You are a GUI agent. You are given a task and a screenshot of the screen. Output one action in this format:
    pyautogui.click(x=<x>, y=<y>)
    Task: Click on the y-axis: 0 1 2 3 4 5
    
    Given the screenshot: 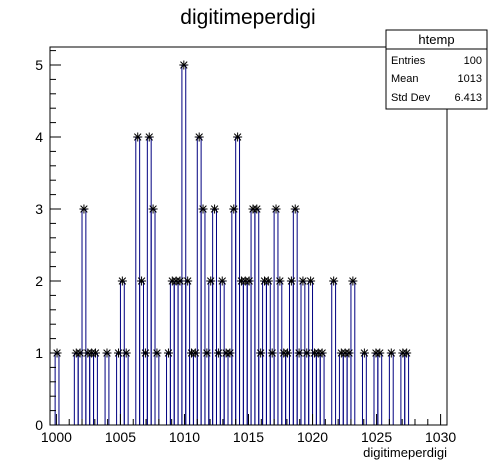 What is the action you would take?
    pyautogui.click(x=48, y=242)
    